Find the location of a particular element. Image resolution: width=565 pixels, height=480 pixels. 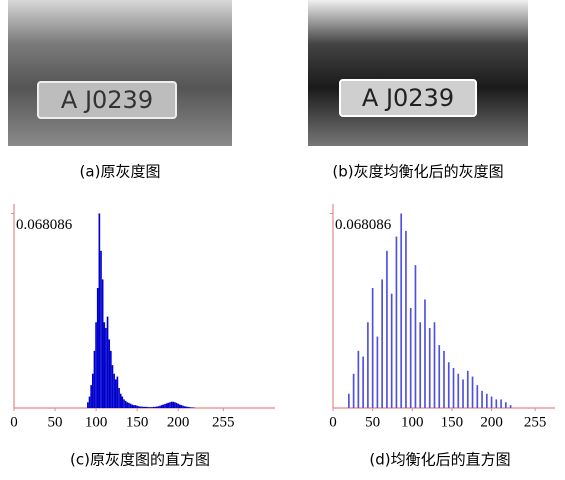

image-b: A J0239 is located at coordinates (418, 73).